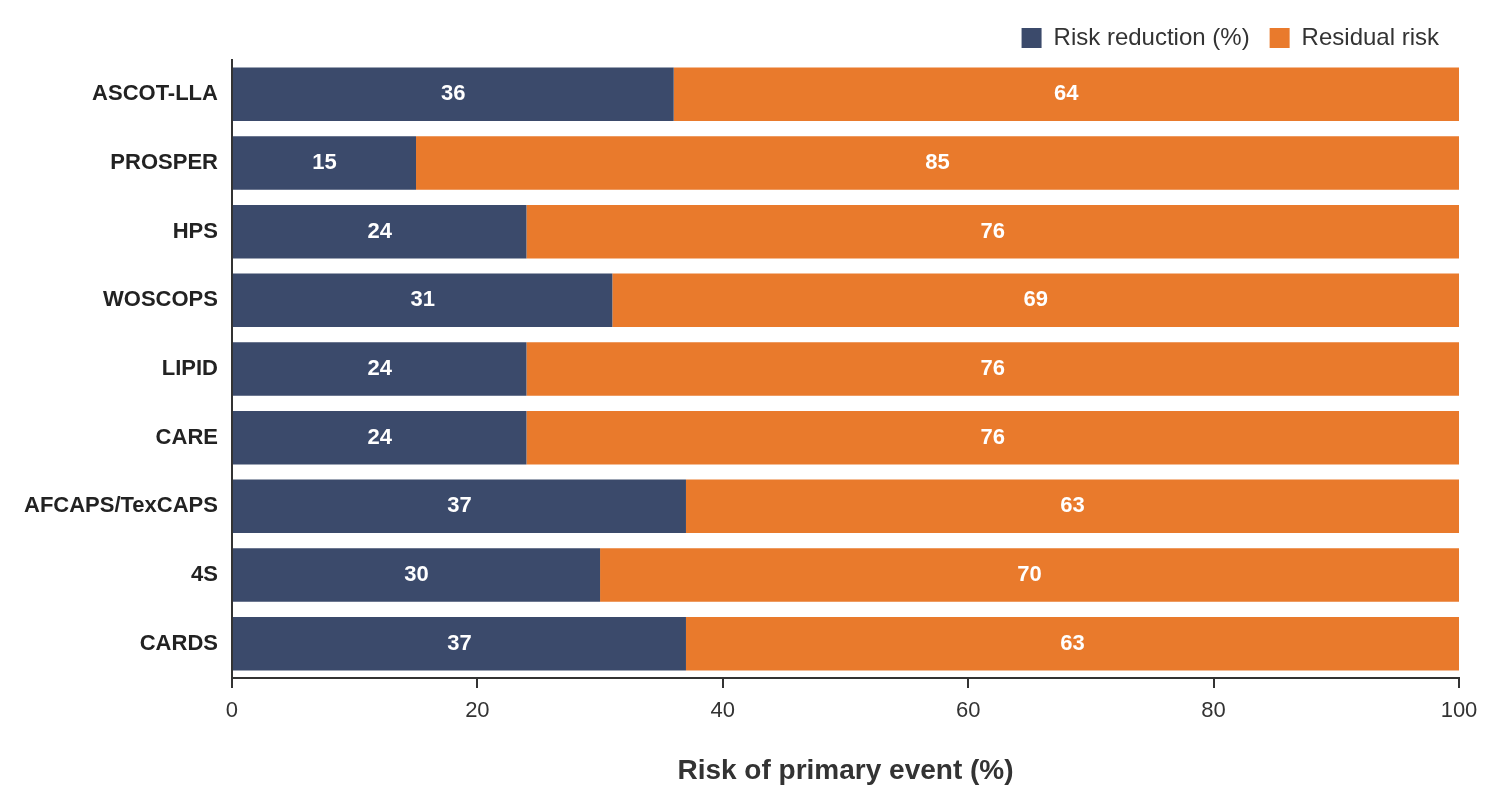 The height and width of the screenshot is (800, 1491). I want to click on data-label: 64, so click(1067, 93).